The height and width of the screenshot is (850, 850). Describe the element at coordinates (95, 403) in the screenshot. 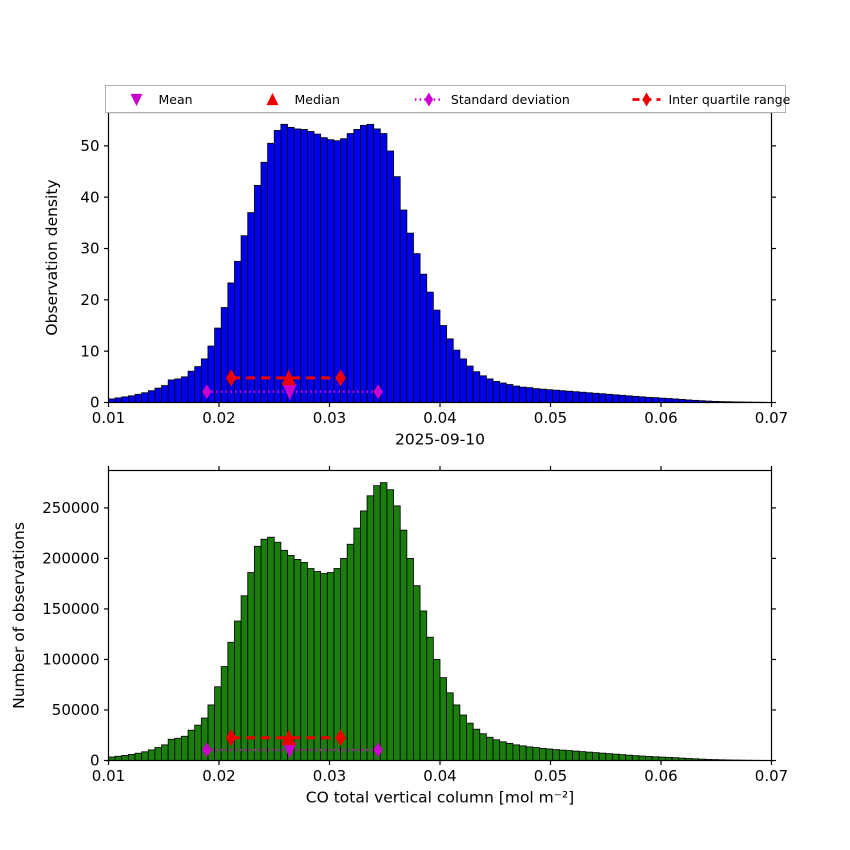

I see `y-tick-label: 0` at that location.